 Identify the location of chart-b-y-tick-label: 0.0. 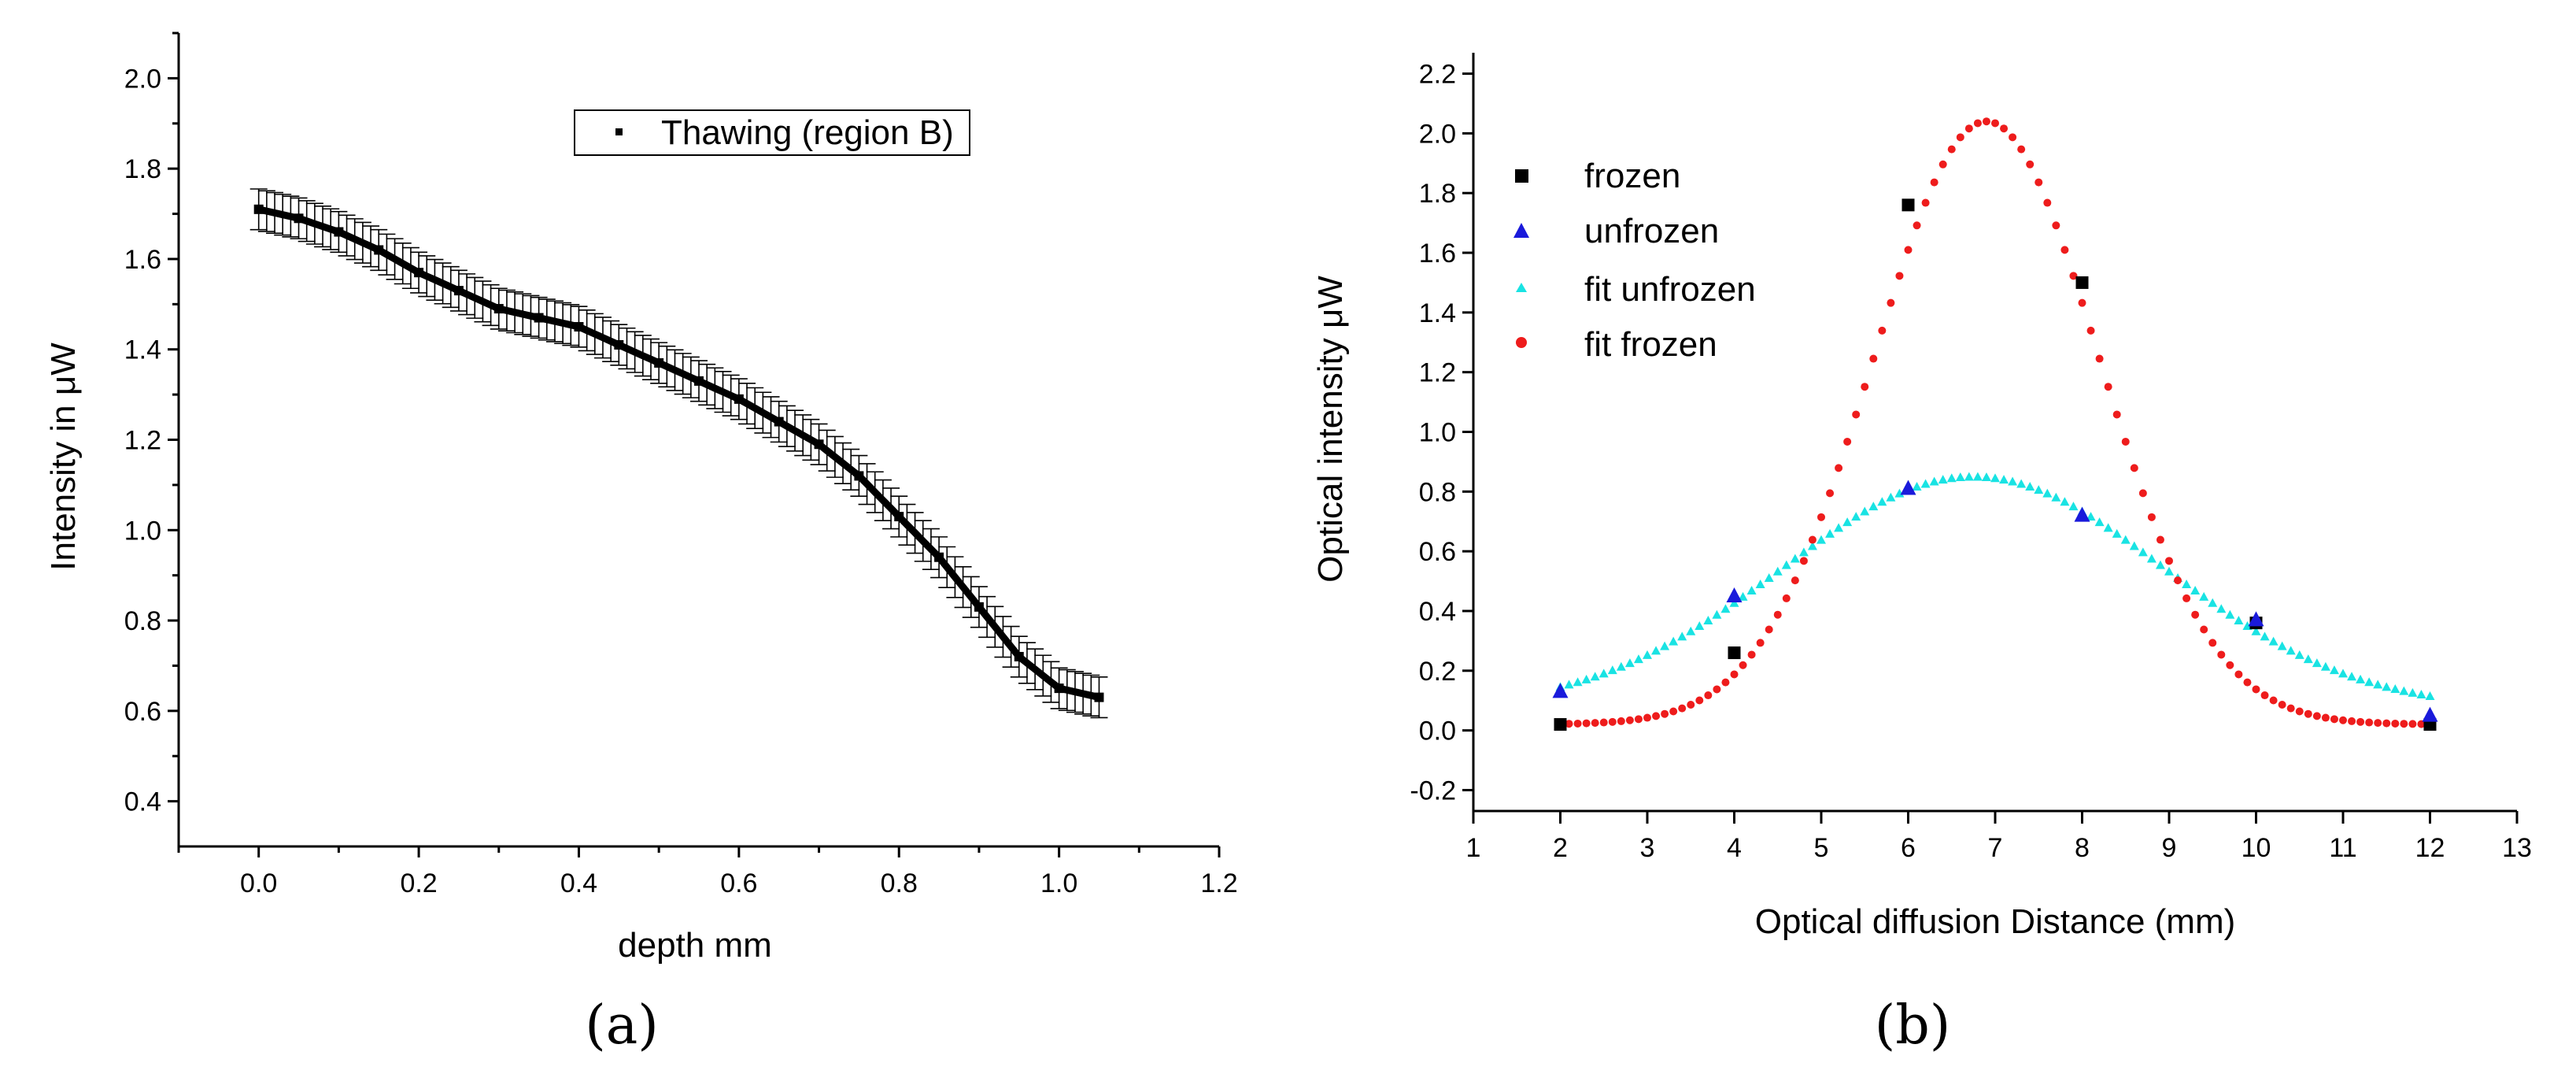
(1437, 731).